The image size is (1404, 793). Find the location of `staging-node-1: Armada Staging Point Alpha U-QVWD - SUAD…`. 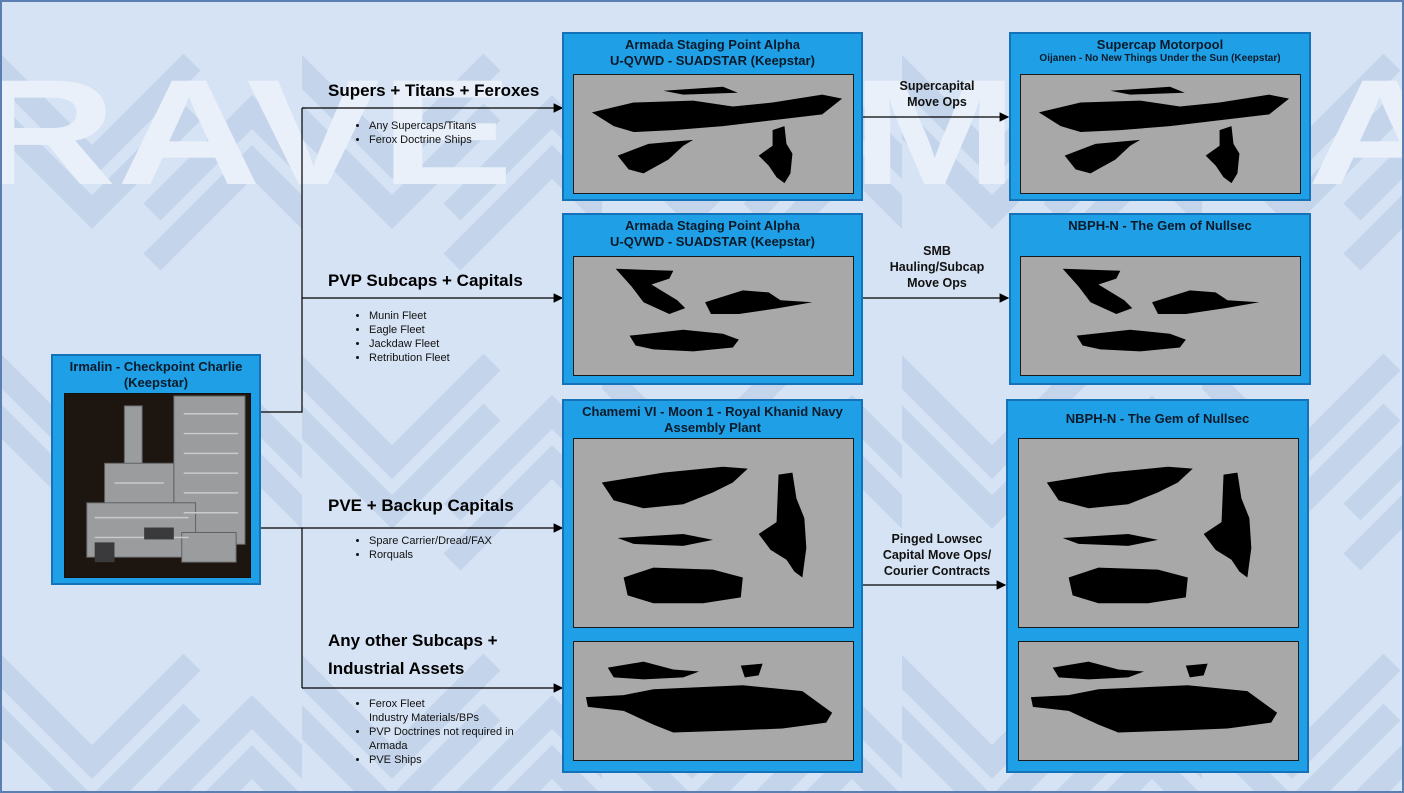

staging-node-1: Armada Staging Point Alpha U-QVWD - SUAD… is located at coordinates (712, 116).